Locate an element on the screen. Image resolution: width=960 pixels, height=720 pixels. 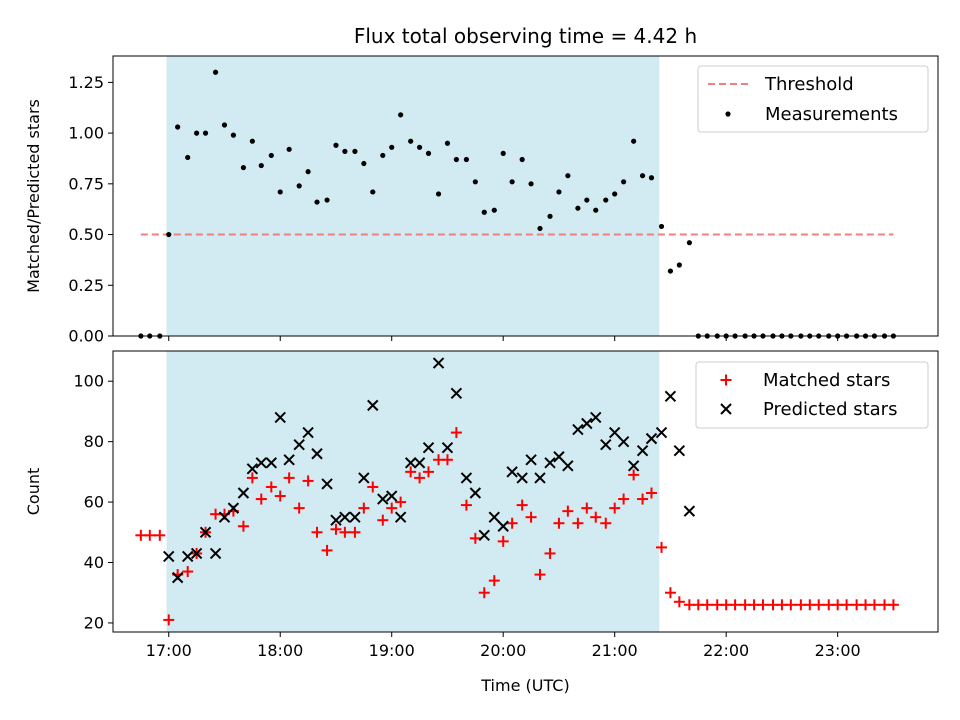
y-tick-label: 60 is located at coordinates (94, 502).